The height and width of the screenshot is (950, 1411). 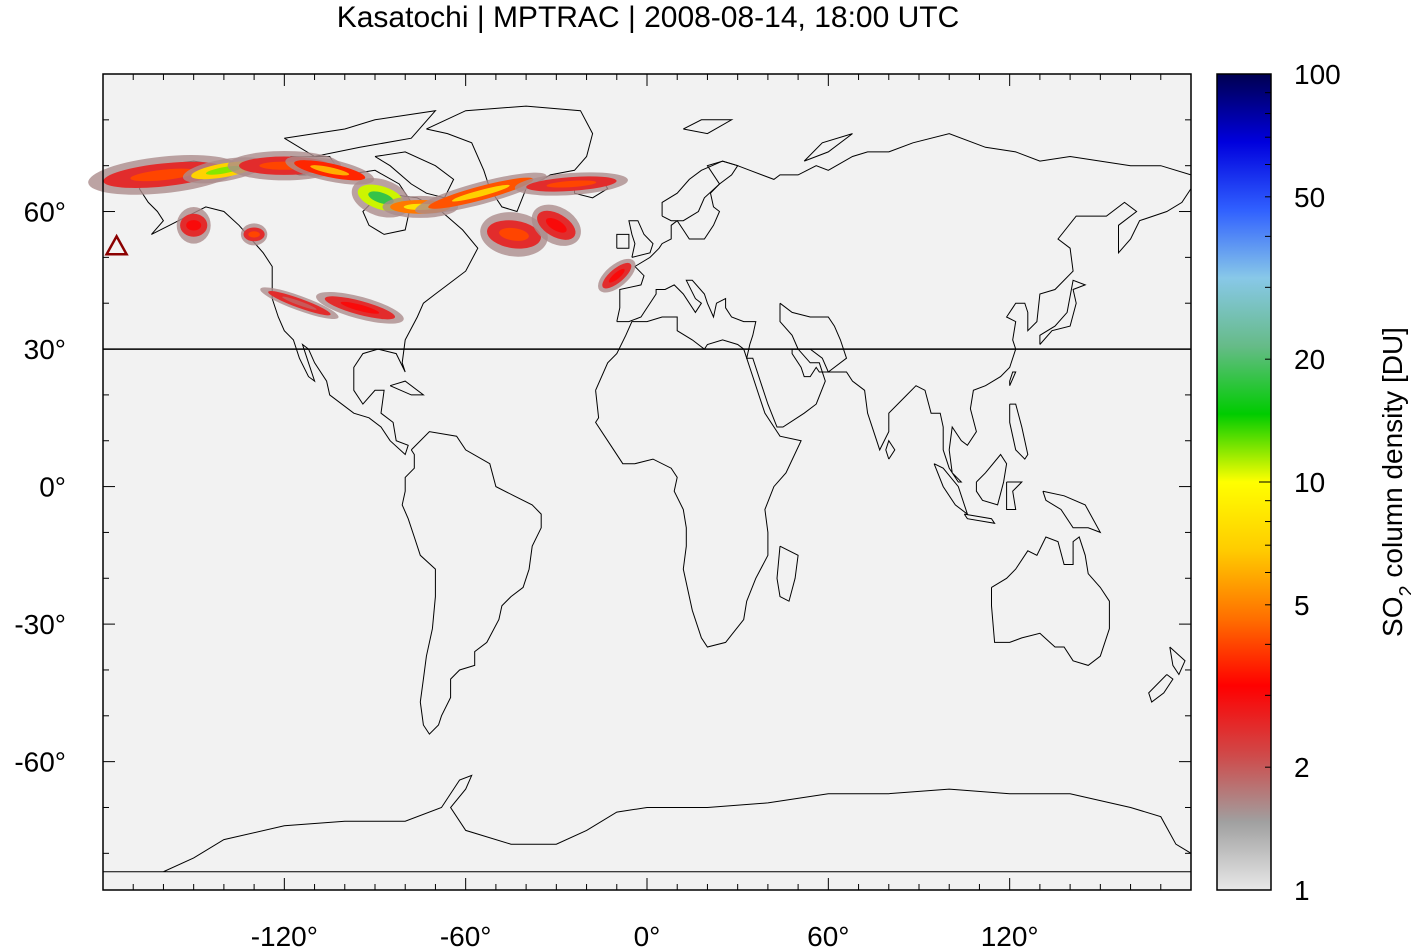 What do you see at coordinates (45, 212) in the screenshot?
I see `y-tick-label: 60°` at bounding box center [45, 212].